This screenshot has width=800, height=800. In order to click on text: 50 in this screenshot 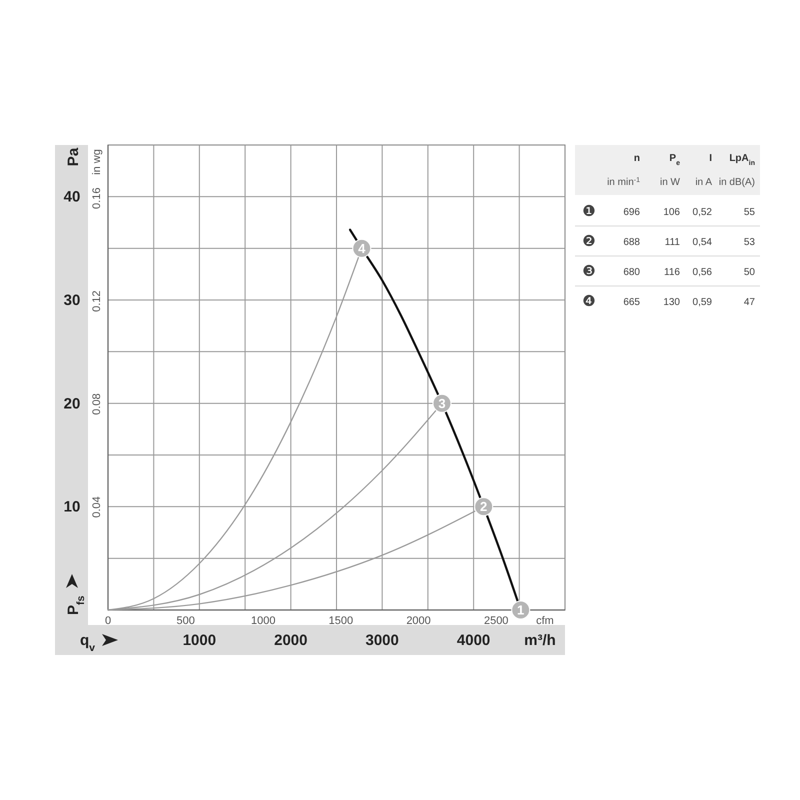, I will do `click(749, 272)`.